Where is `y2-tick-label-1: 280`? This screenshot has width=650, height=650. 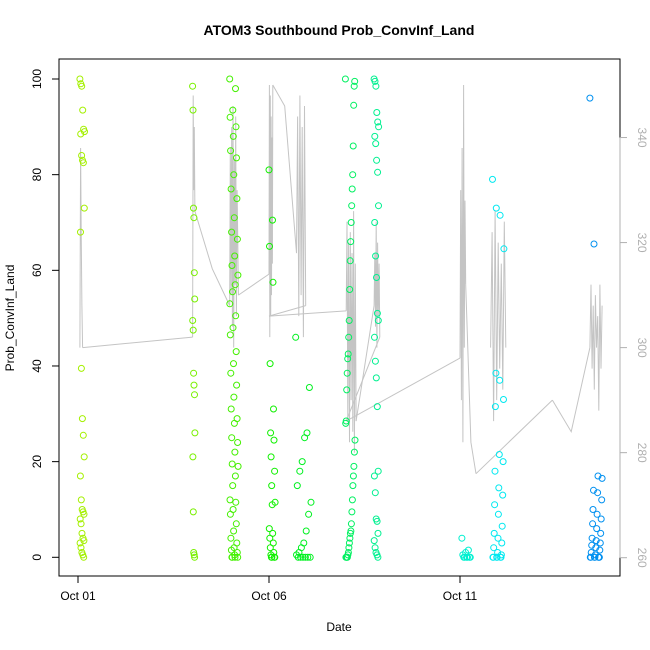
y2-tick-label-1: 280 is located at coordinates (642, 453).